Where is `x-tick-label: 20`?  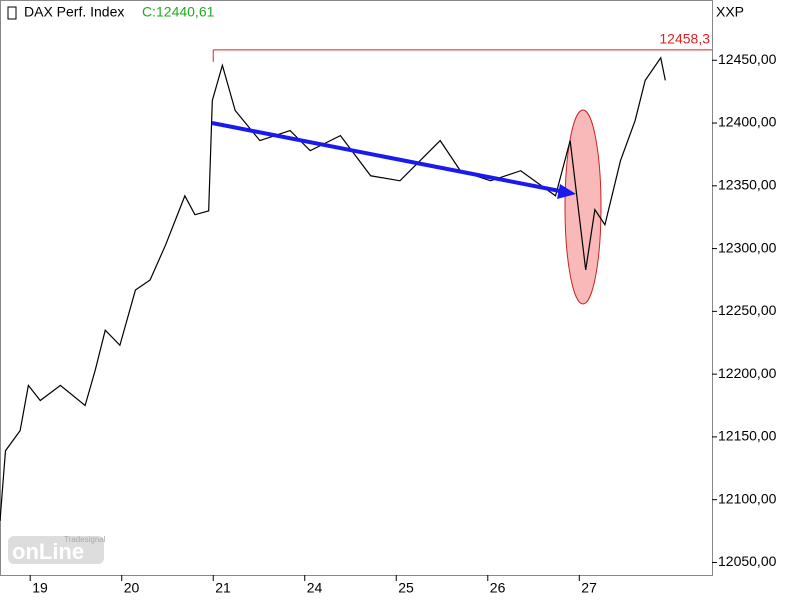 x-tick-label: 20 is located at coordinates (132, 588).